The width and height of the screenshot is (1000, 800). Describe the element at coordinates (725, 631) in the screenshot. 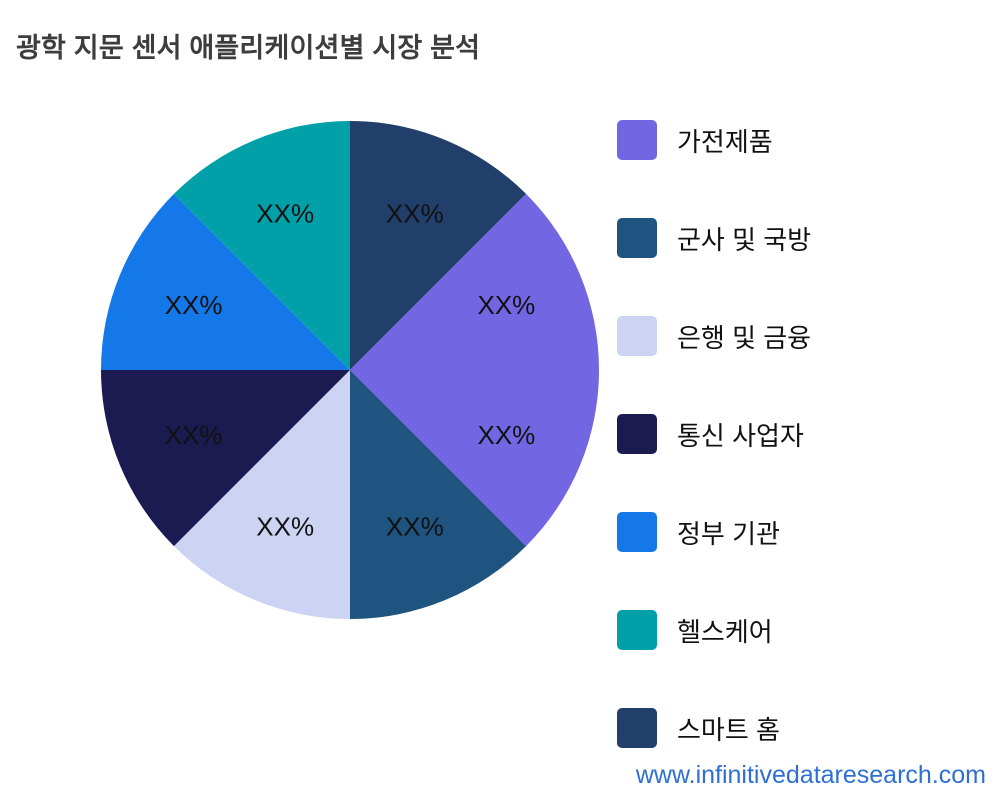

I see `legend-label: 헬스케어` at that location.